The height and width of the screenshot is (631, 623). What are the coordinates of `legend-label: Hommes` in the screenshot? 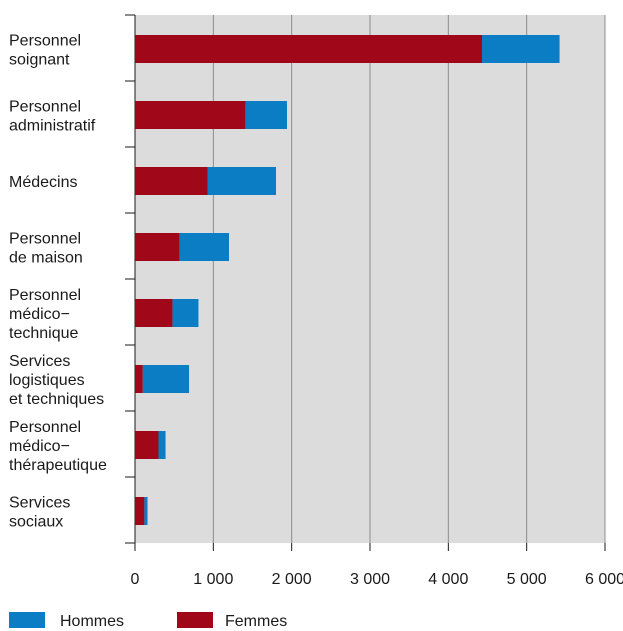 It's located at (92, 621).